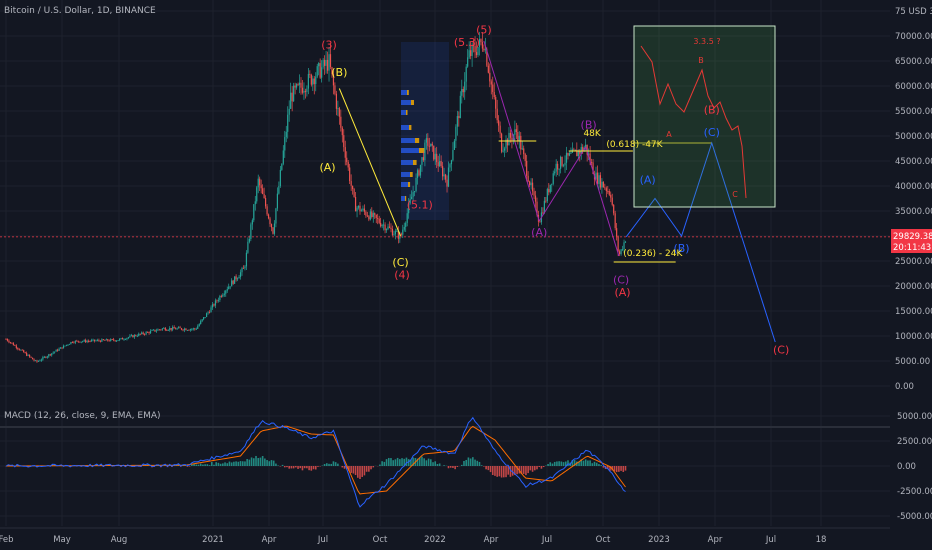  Describe the element at coordinates (370, 162) in the screenshot. I see `wave-b-trendline` at that location.